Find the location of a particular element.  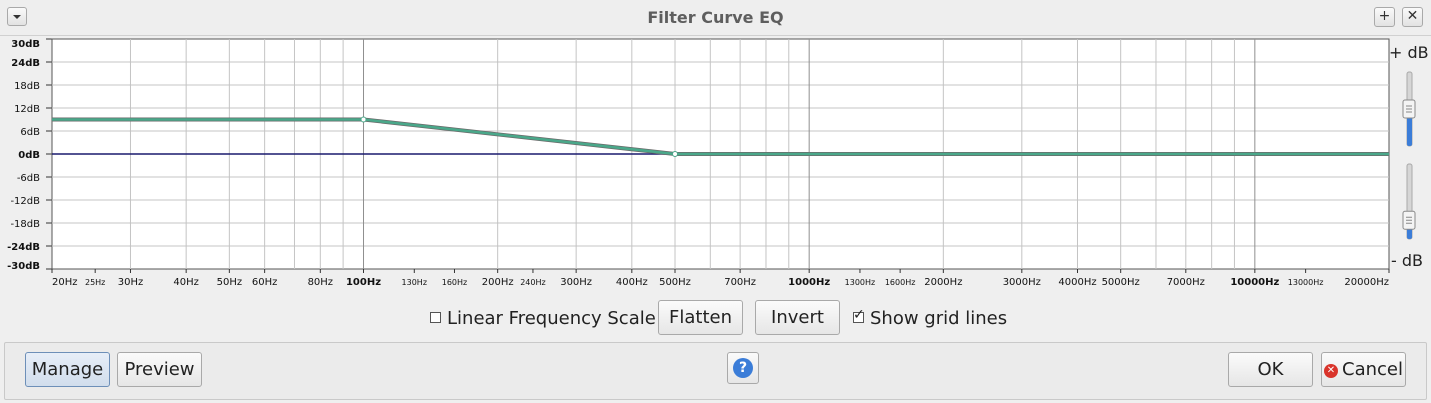

window-title: Filter Curve EQ is located at coordinates (715, 17).